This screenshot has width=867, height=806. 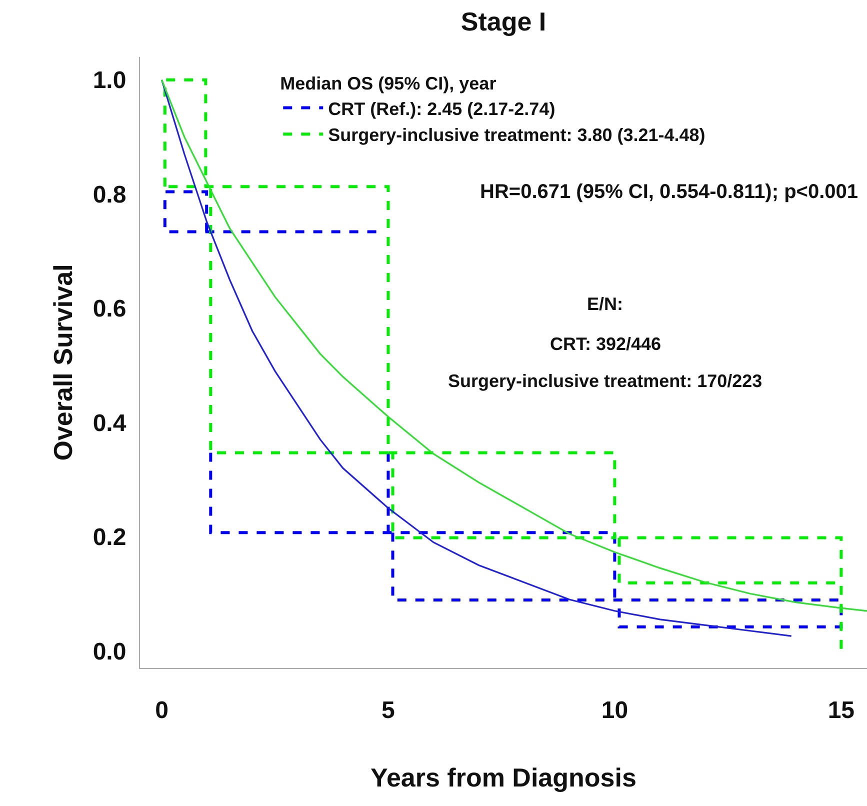 I want to click on annotation: E/N:, so click(x=605, y=304).